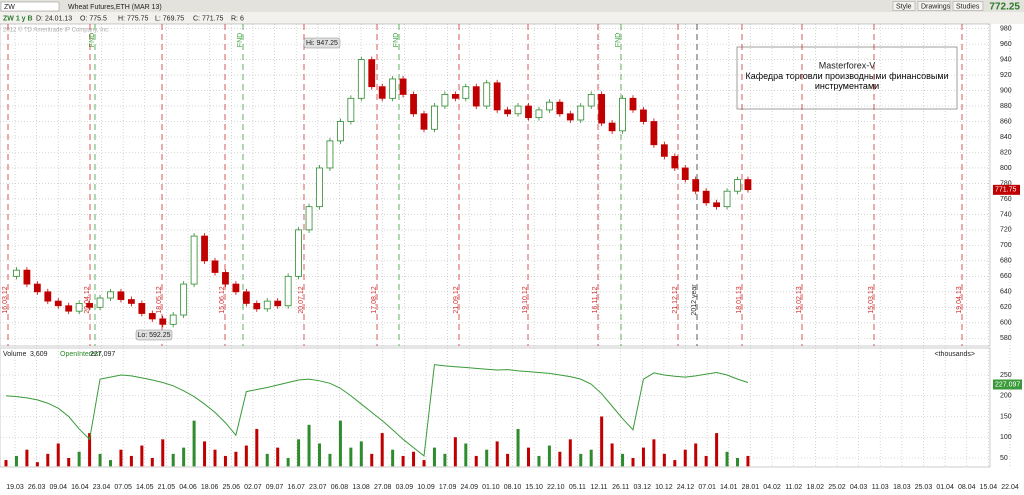  I want to click on toolbar-button-label: Drawings, so click(936, 6).